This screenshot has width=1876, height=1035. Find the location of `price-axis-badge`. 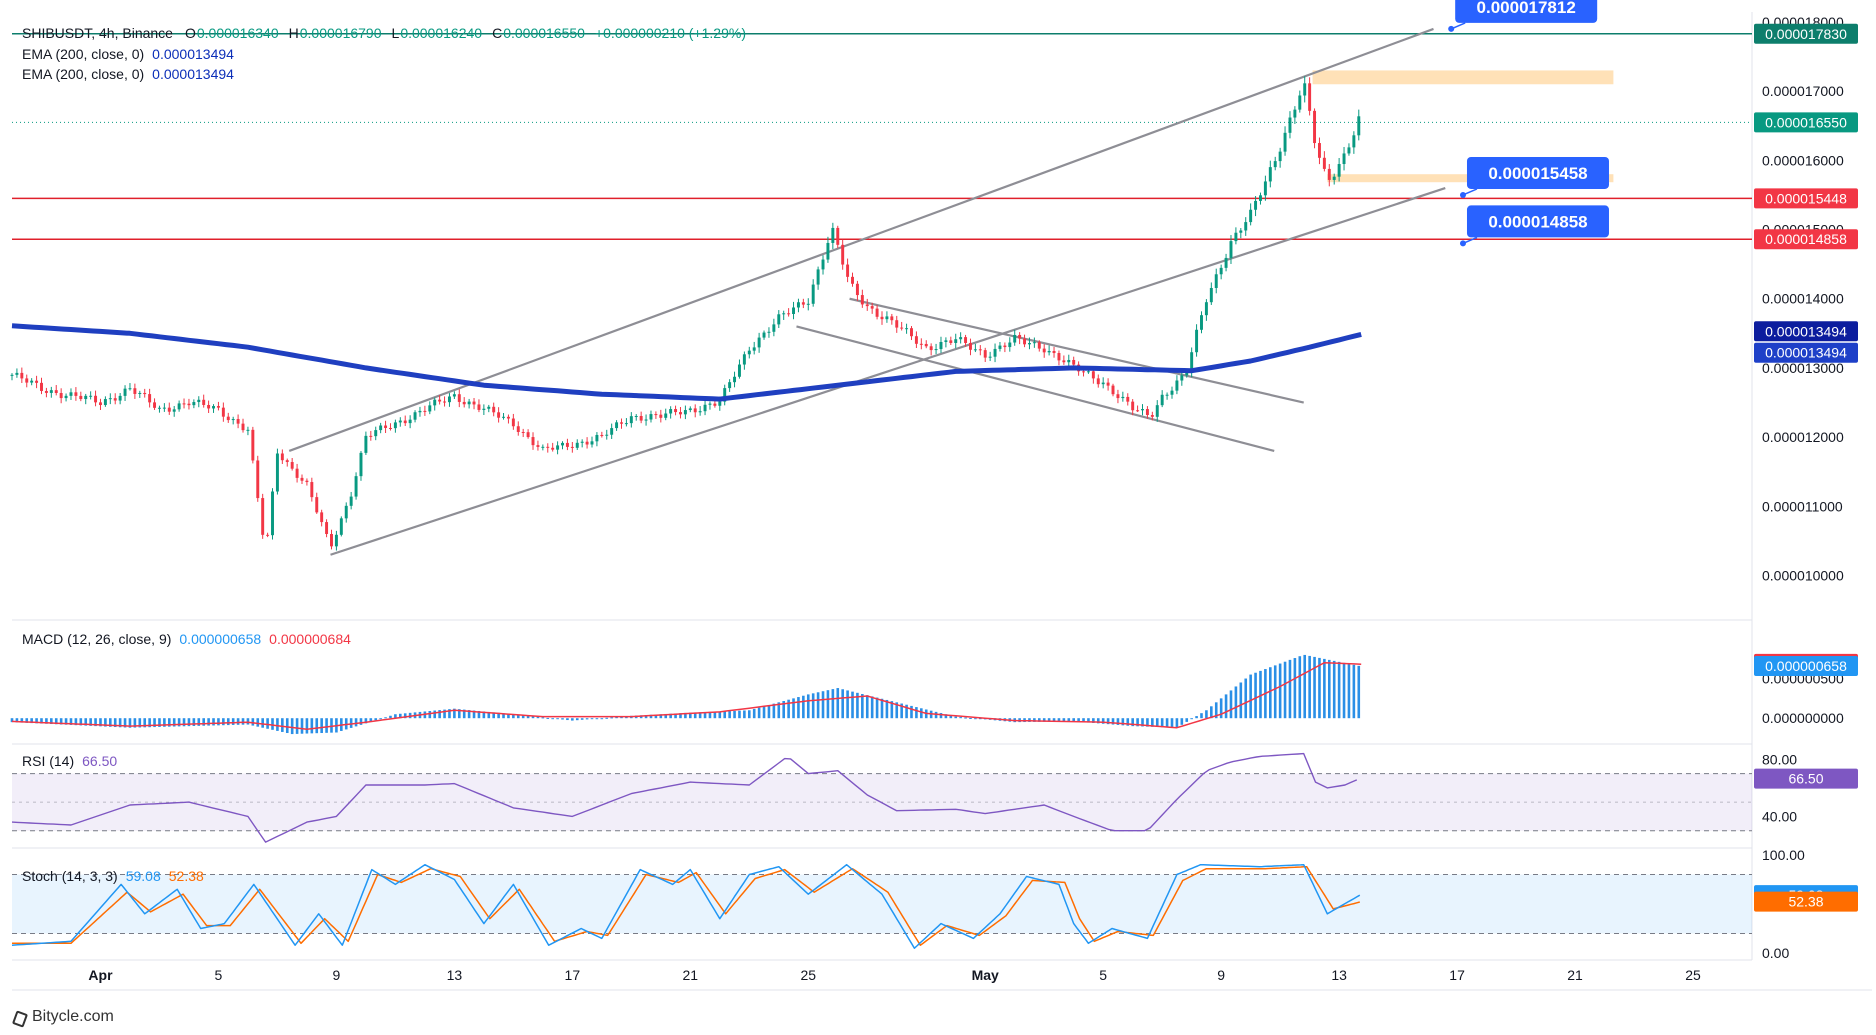

price-axis-badge is located at coordinates (1806, 122).